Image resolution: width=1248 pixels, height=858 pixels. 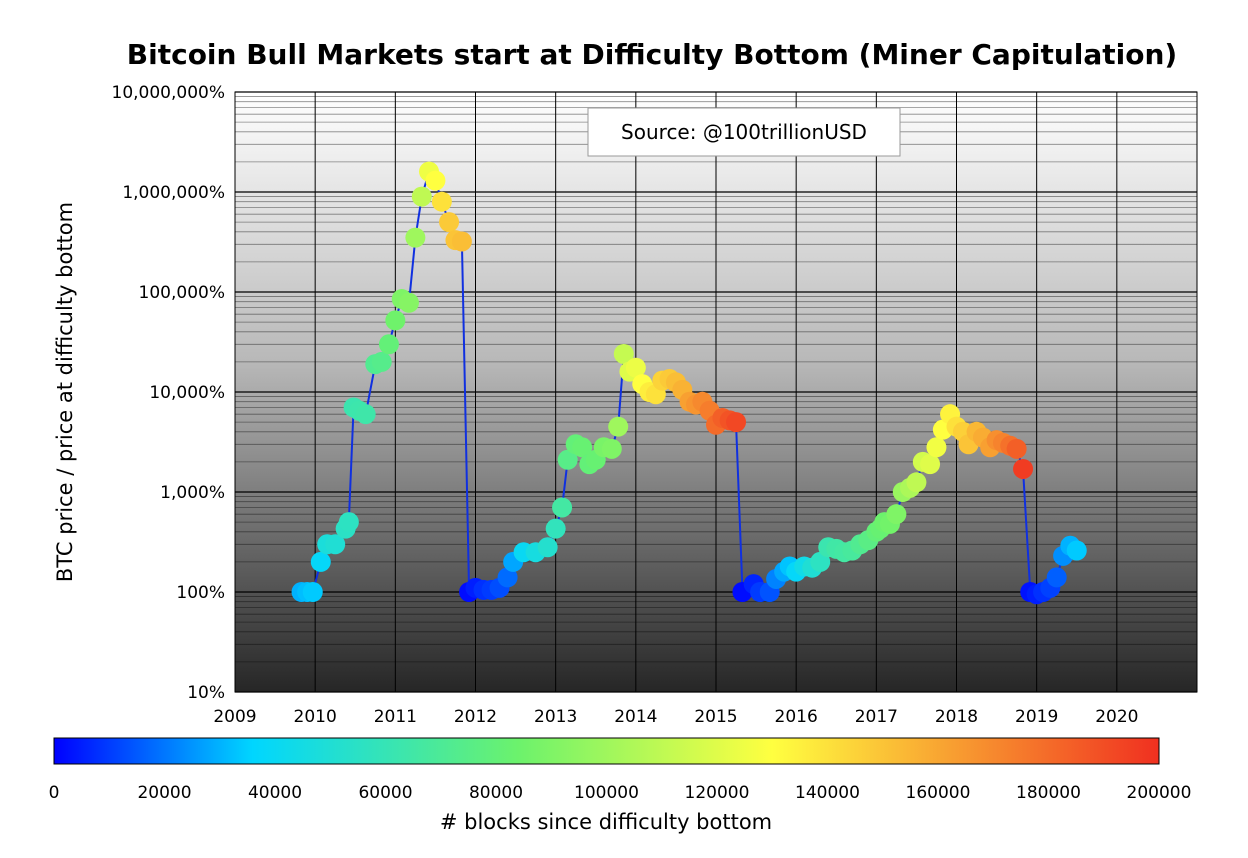 I want to click on colorbar-tick-label: 60000, so click(x=385, y=793).